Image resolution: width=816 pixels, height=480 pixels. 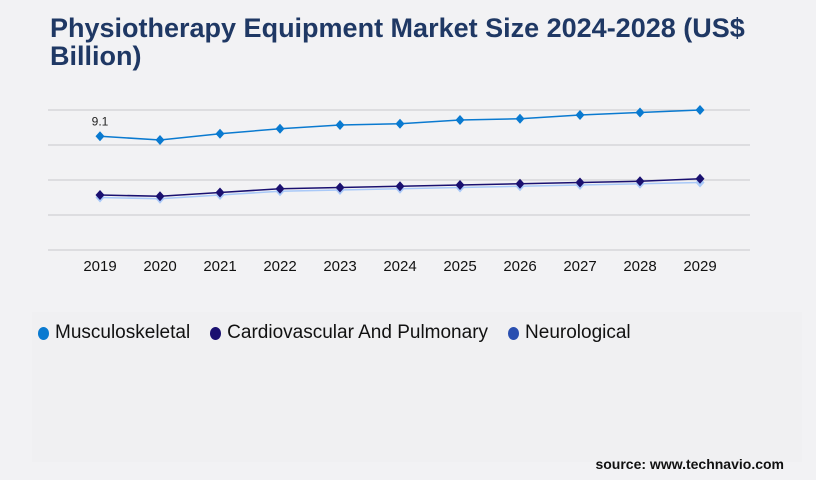 What do you see at coordinates (339, 266) in the screenshot?
I see `x-tick-label: 2023` at bounding box center [339, 266].